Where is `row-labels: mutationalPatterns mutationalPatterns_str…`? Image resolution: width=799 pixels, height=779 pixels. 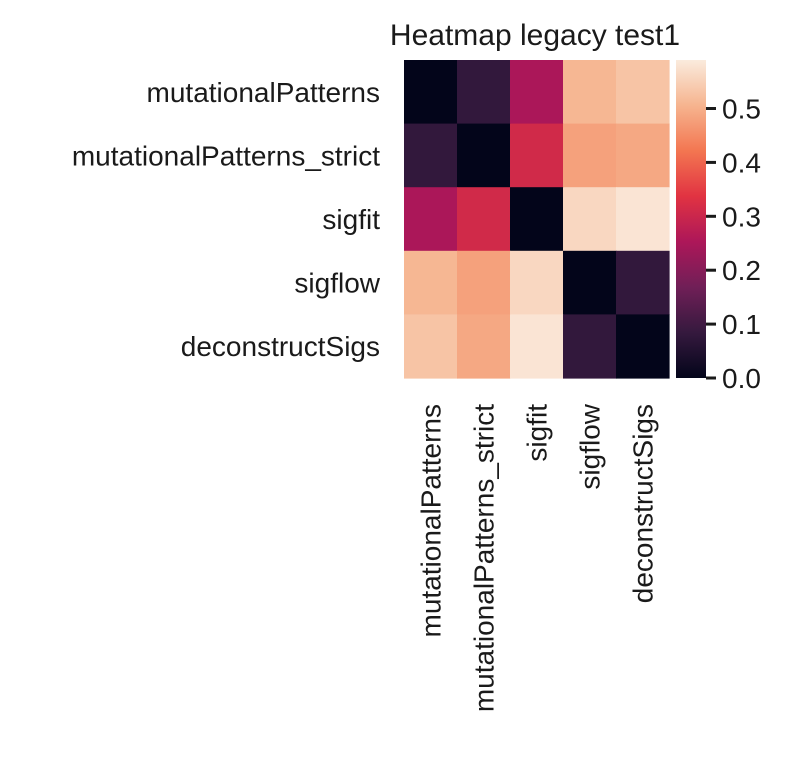 row-labels: mutationalPatterns mutationalPatterns_str… is located at coordinates (226, 219).